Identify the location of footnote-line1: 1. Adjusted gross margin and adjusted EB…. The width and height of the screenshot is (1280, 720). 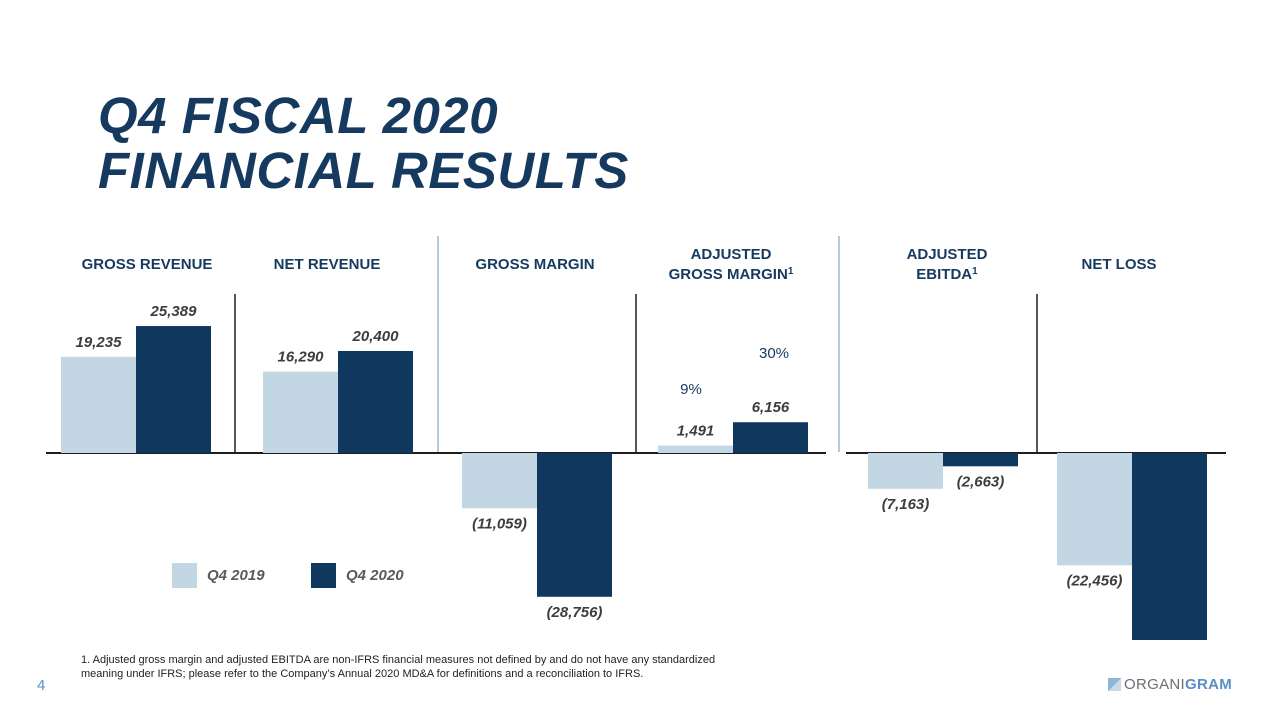
(398, 660).